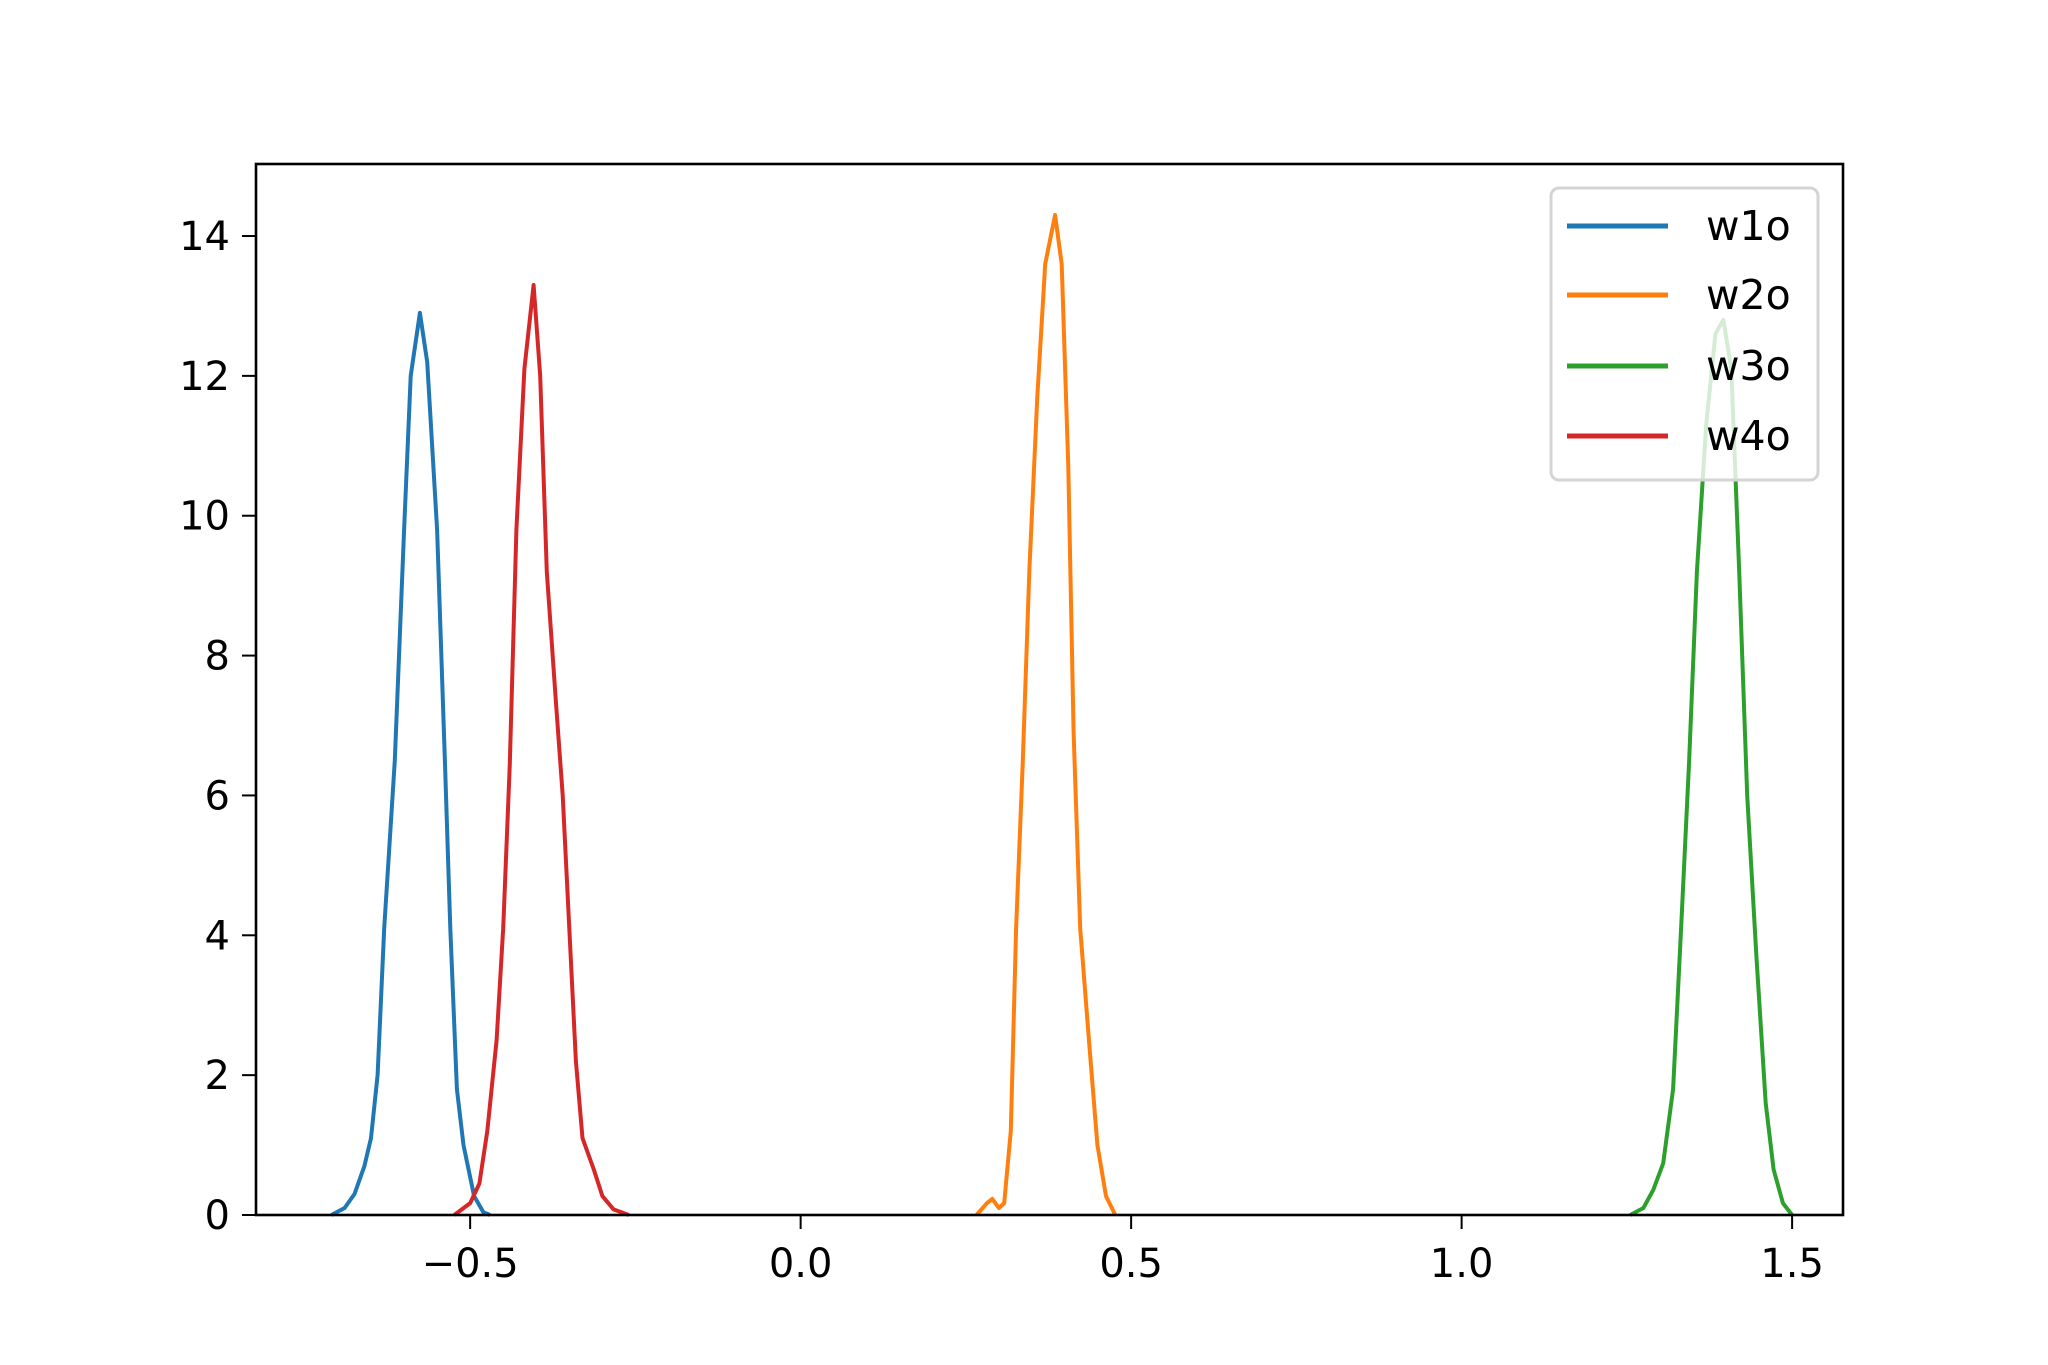  What do you see at coordinates (410, 763) in the screenshot?
I see `series-line-w1o` at bounding box center [410, 763].